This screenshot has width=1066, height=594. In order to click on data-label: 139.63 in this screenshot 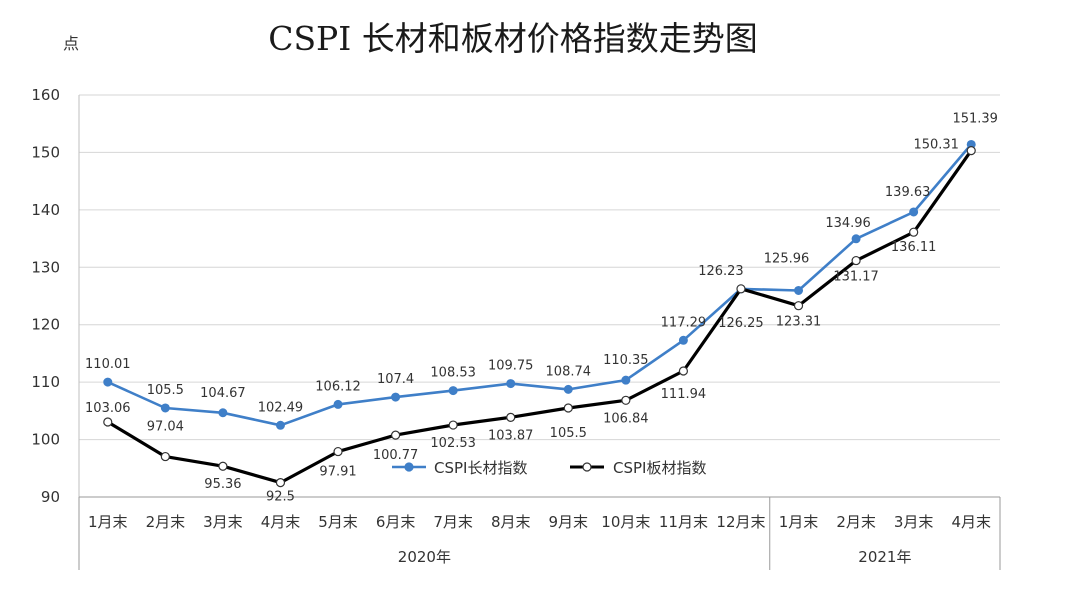, I will do `click(908, 192)`.